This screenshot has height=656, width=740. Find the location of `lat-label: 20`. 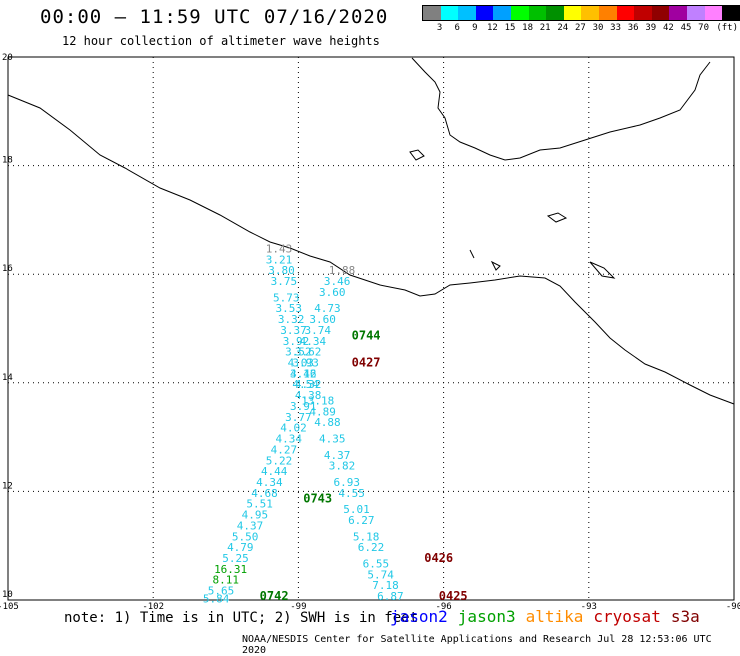

lat-label: 20 is located at coordinates (7, 58).